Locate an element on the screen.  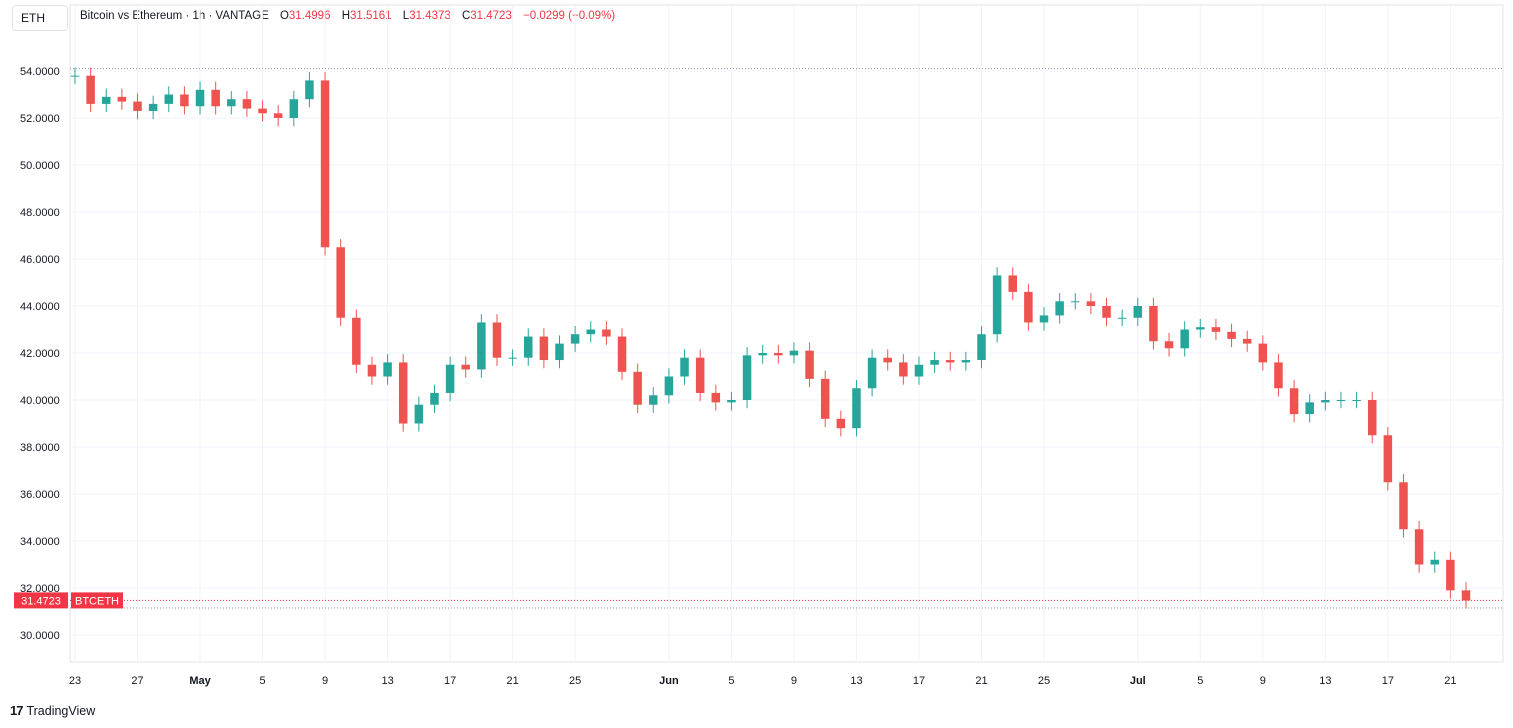
footer-branding: 17 TradingView is located at coordinates (52, 710).